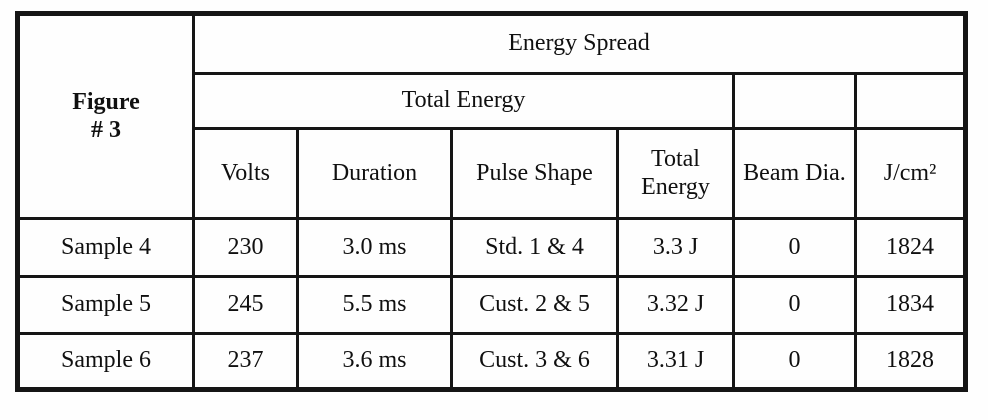 This screenshot has height=420, width=988. What do you see at coordinates (105, 305) in the screenshot?
I see `cell-sample-label: Sample 5` at bounding box center [105, 305].